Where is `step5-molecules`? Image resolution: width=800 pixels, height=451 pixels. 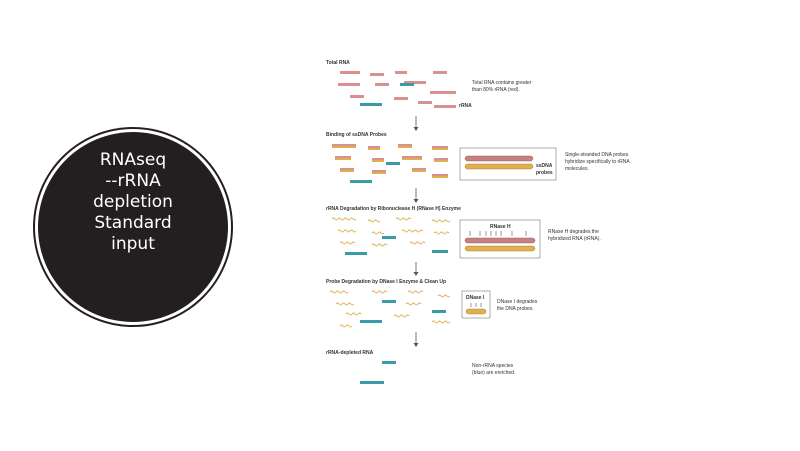 step5-molecules is located at coordinates (378, 372).